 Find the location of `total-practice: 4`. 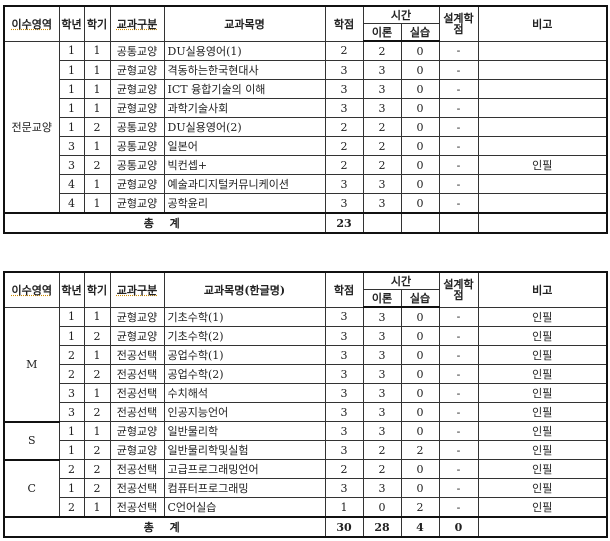

total-practice: 4 is located at coordinates (420, 527).